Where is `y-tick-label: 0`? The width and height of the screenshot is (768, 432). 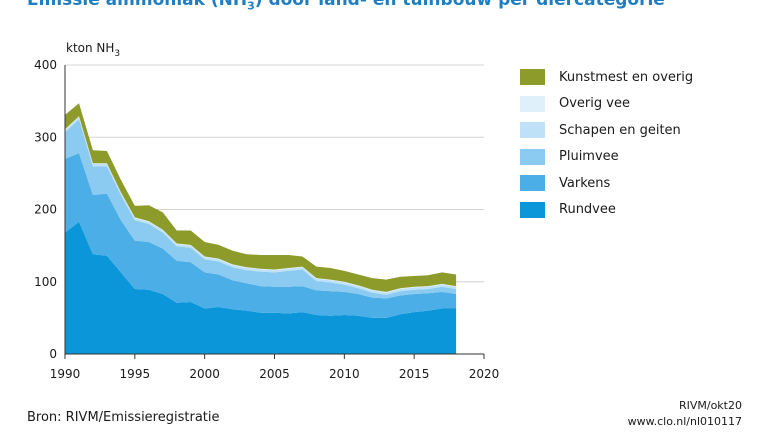 y-tick-label: 0 is located at coordinates (53, 354).